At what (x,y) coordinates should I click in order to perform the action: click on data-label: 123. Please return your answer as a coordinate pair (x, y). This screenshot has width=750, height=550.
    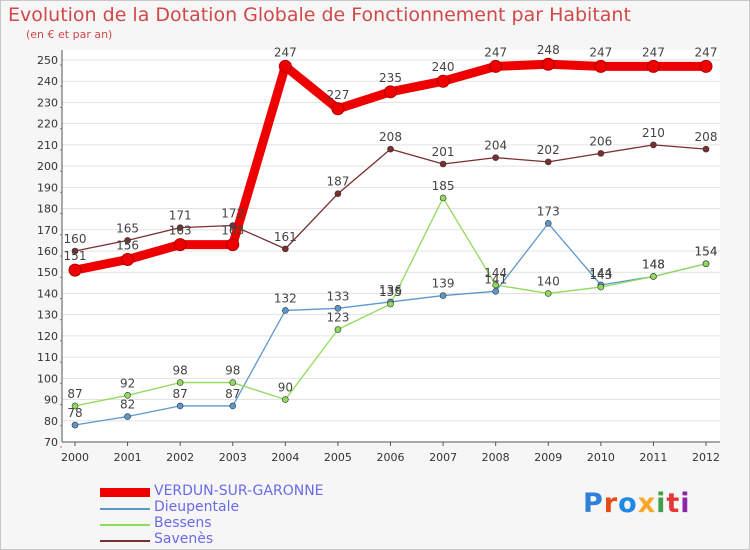
    Looking at the image, I should click on (337, 318).